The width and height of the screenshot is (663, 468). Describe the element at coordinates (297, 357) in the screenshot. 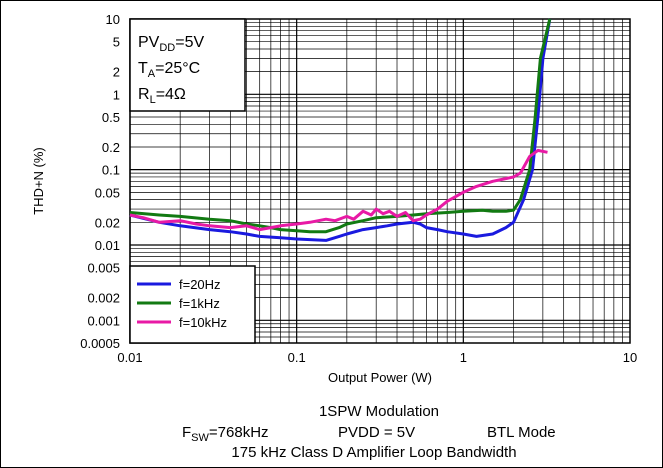

I see `x-tick-label: 0.1` at that location.